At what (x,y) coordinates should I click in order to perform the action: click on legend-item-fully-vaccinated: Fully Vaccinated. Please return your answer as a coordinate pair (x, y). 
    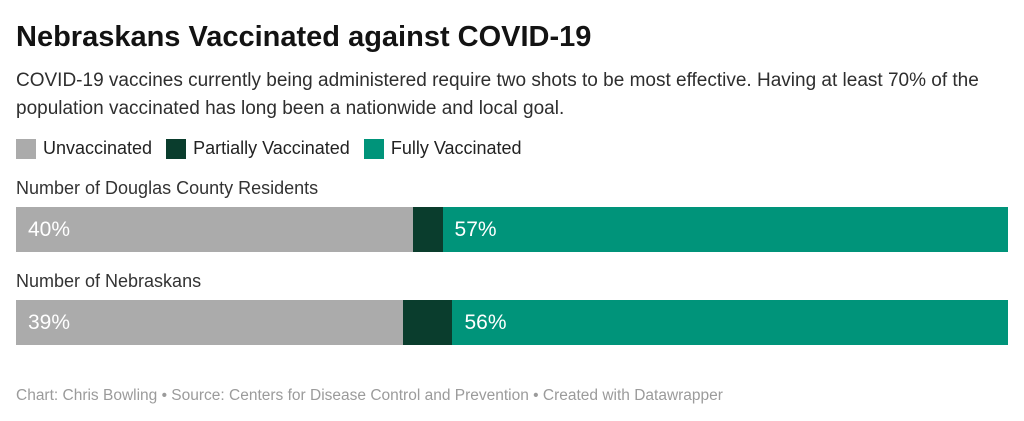
    Looking at the image, I should click on (442, 148).